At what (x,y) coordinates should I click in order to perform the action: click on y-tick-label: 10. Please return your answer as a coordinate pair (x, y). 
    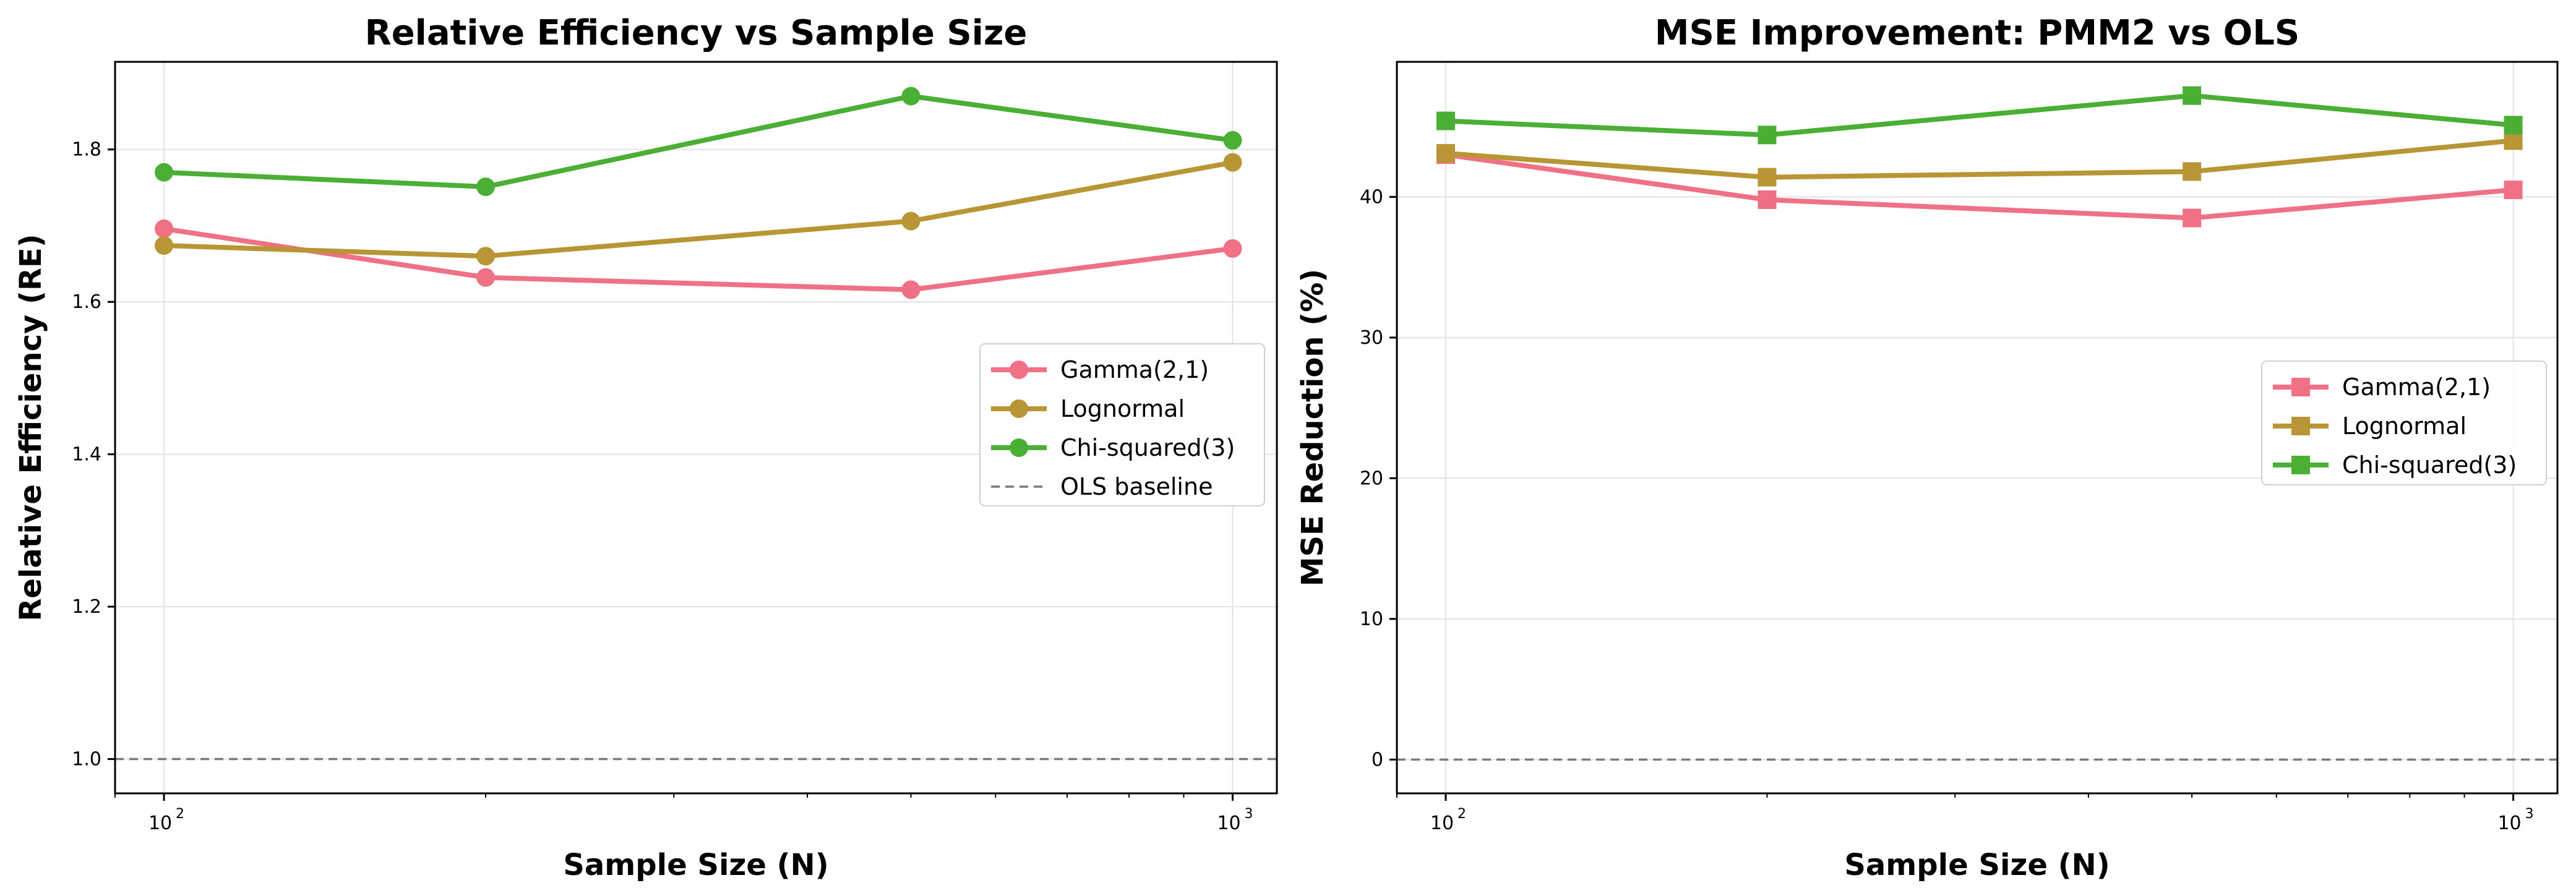
    Looking at the image, I should click on (1371, 619).